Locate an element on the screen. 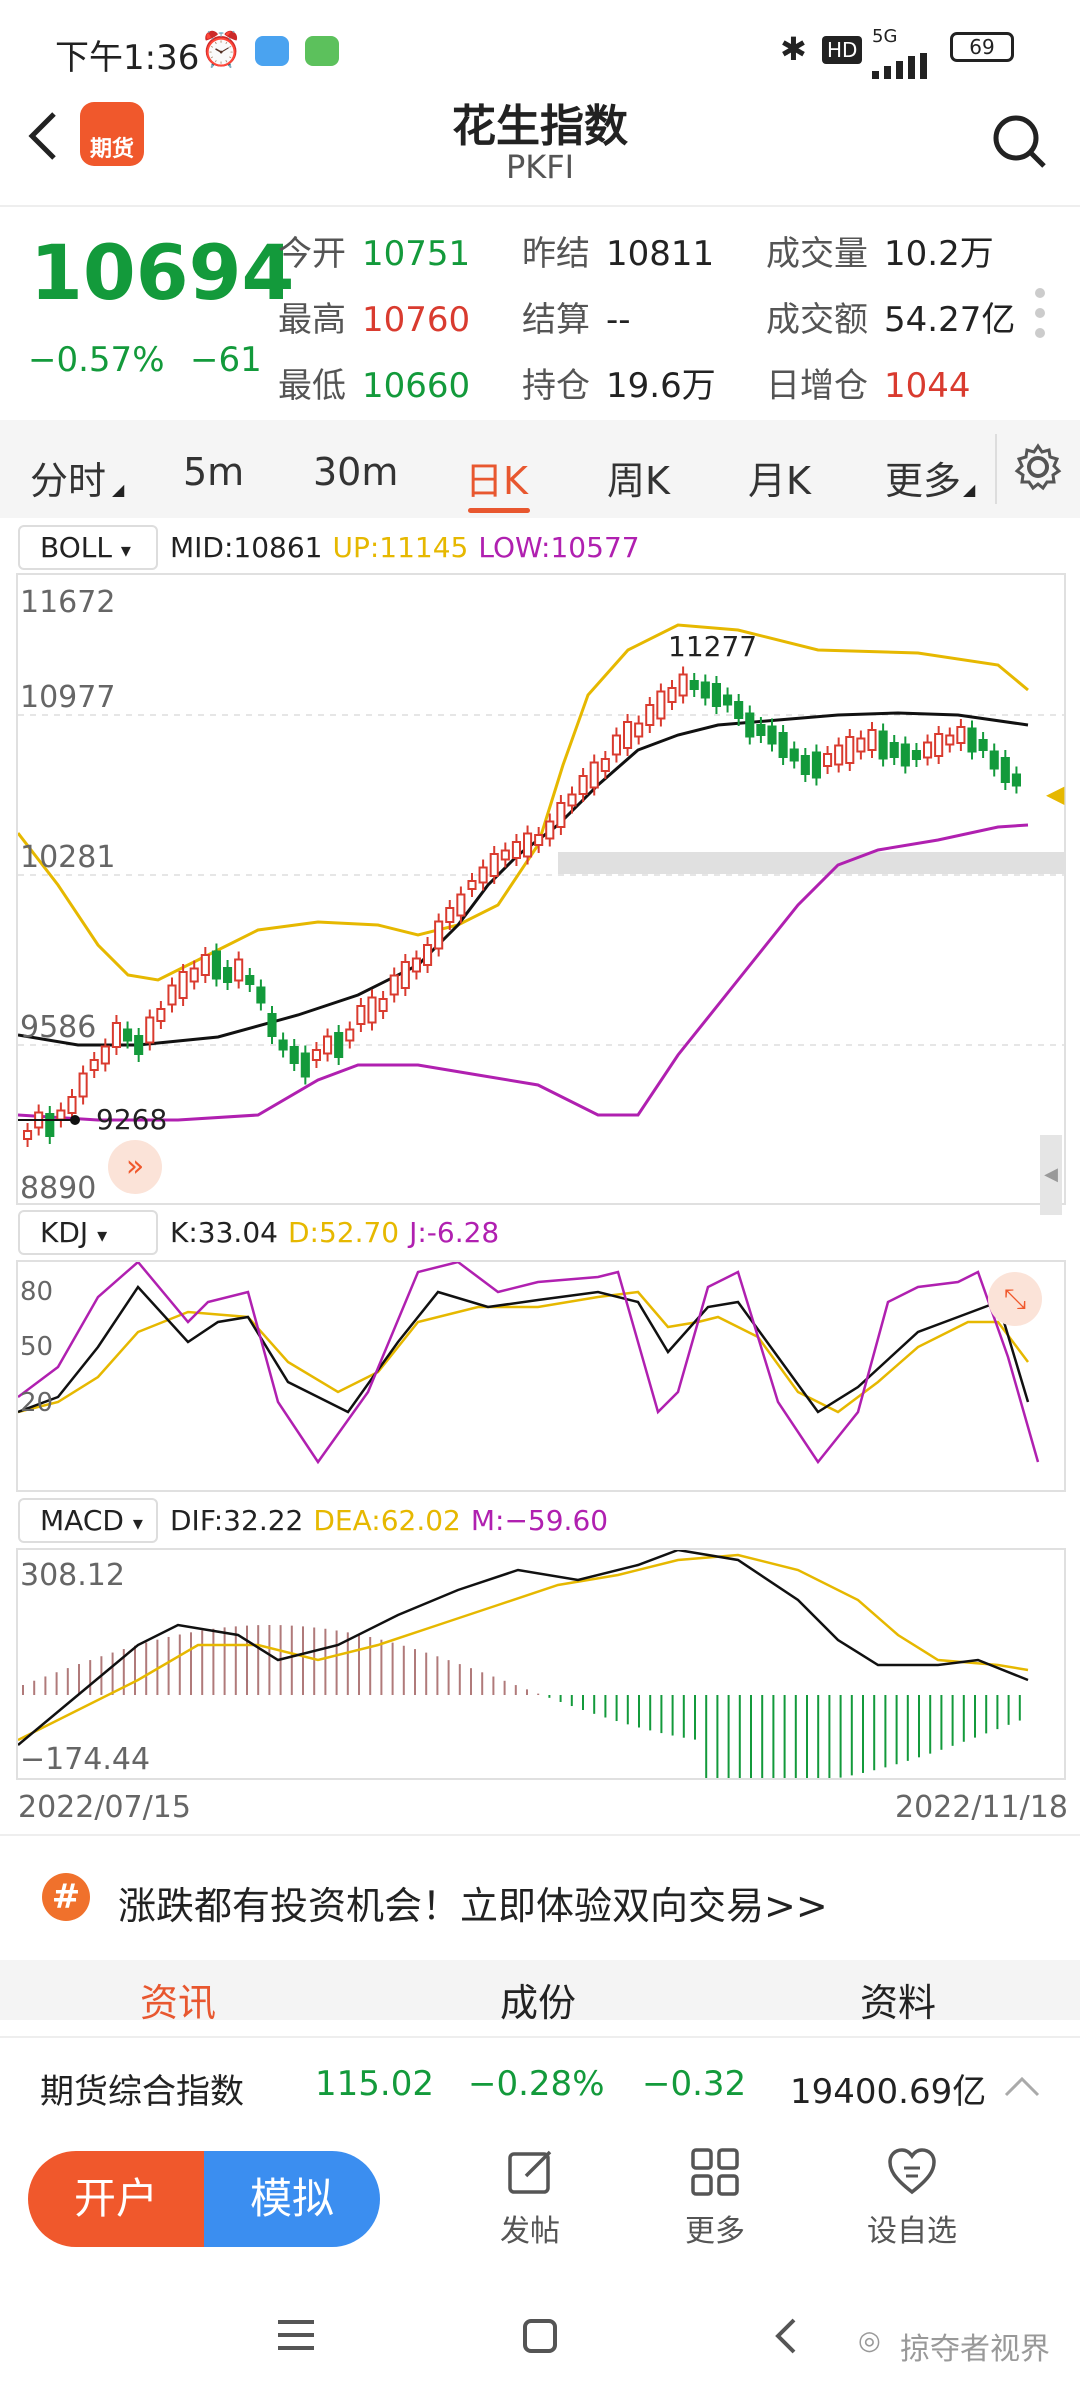 The width and height of the screenshot is (1080, 2400). fullscreen-expand-icon: ⤡ is located at coordinates (1015, 1299).